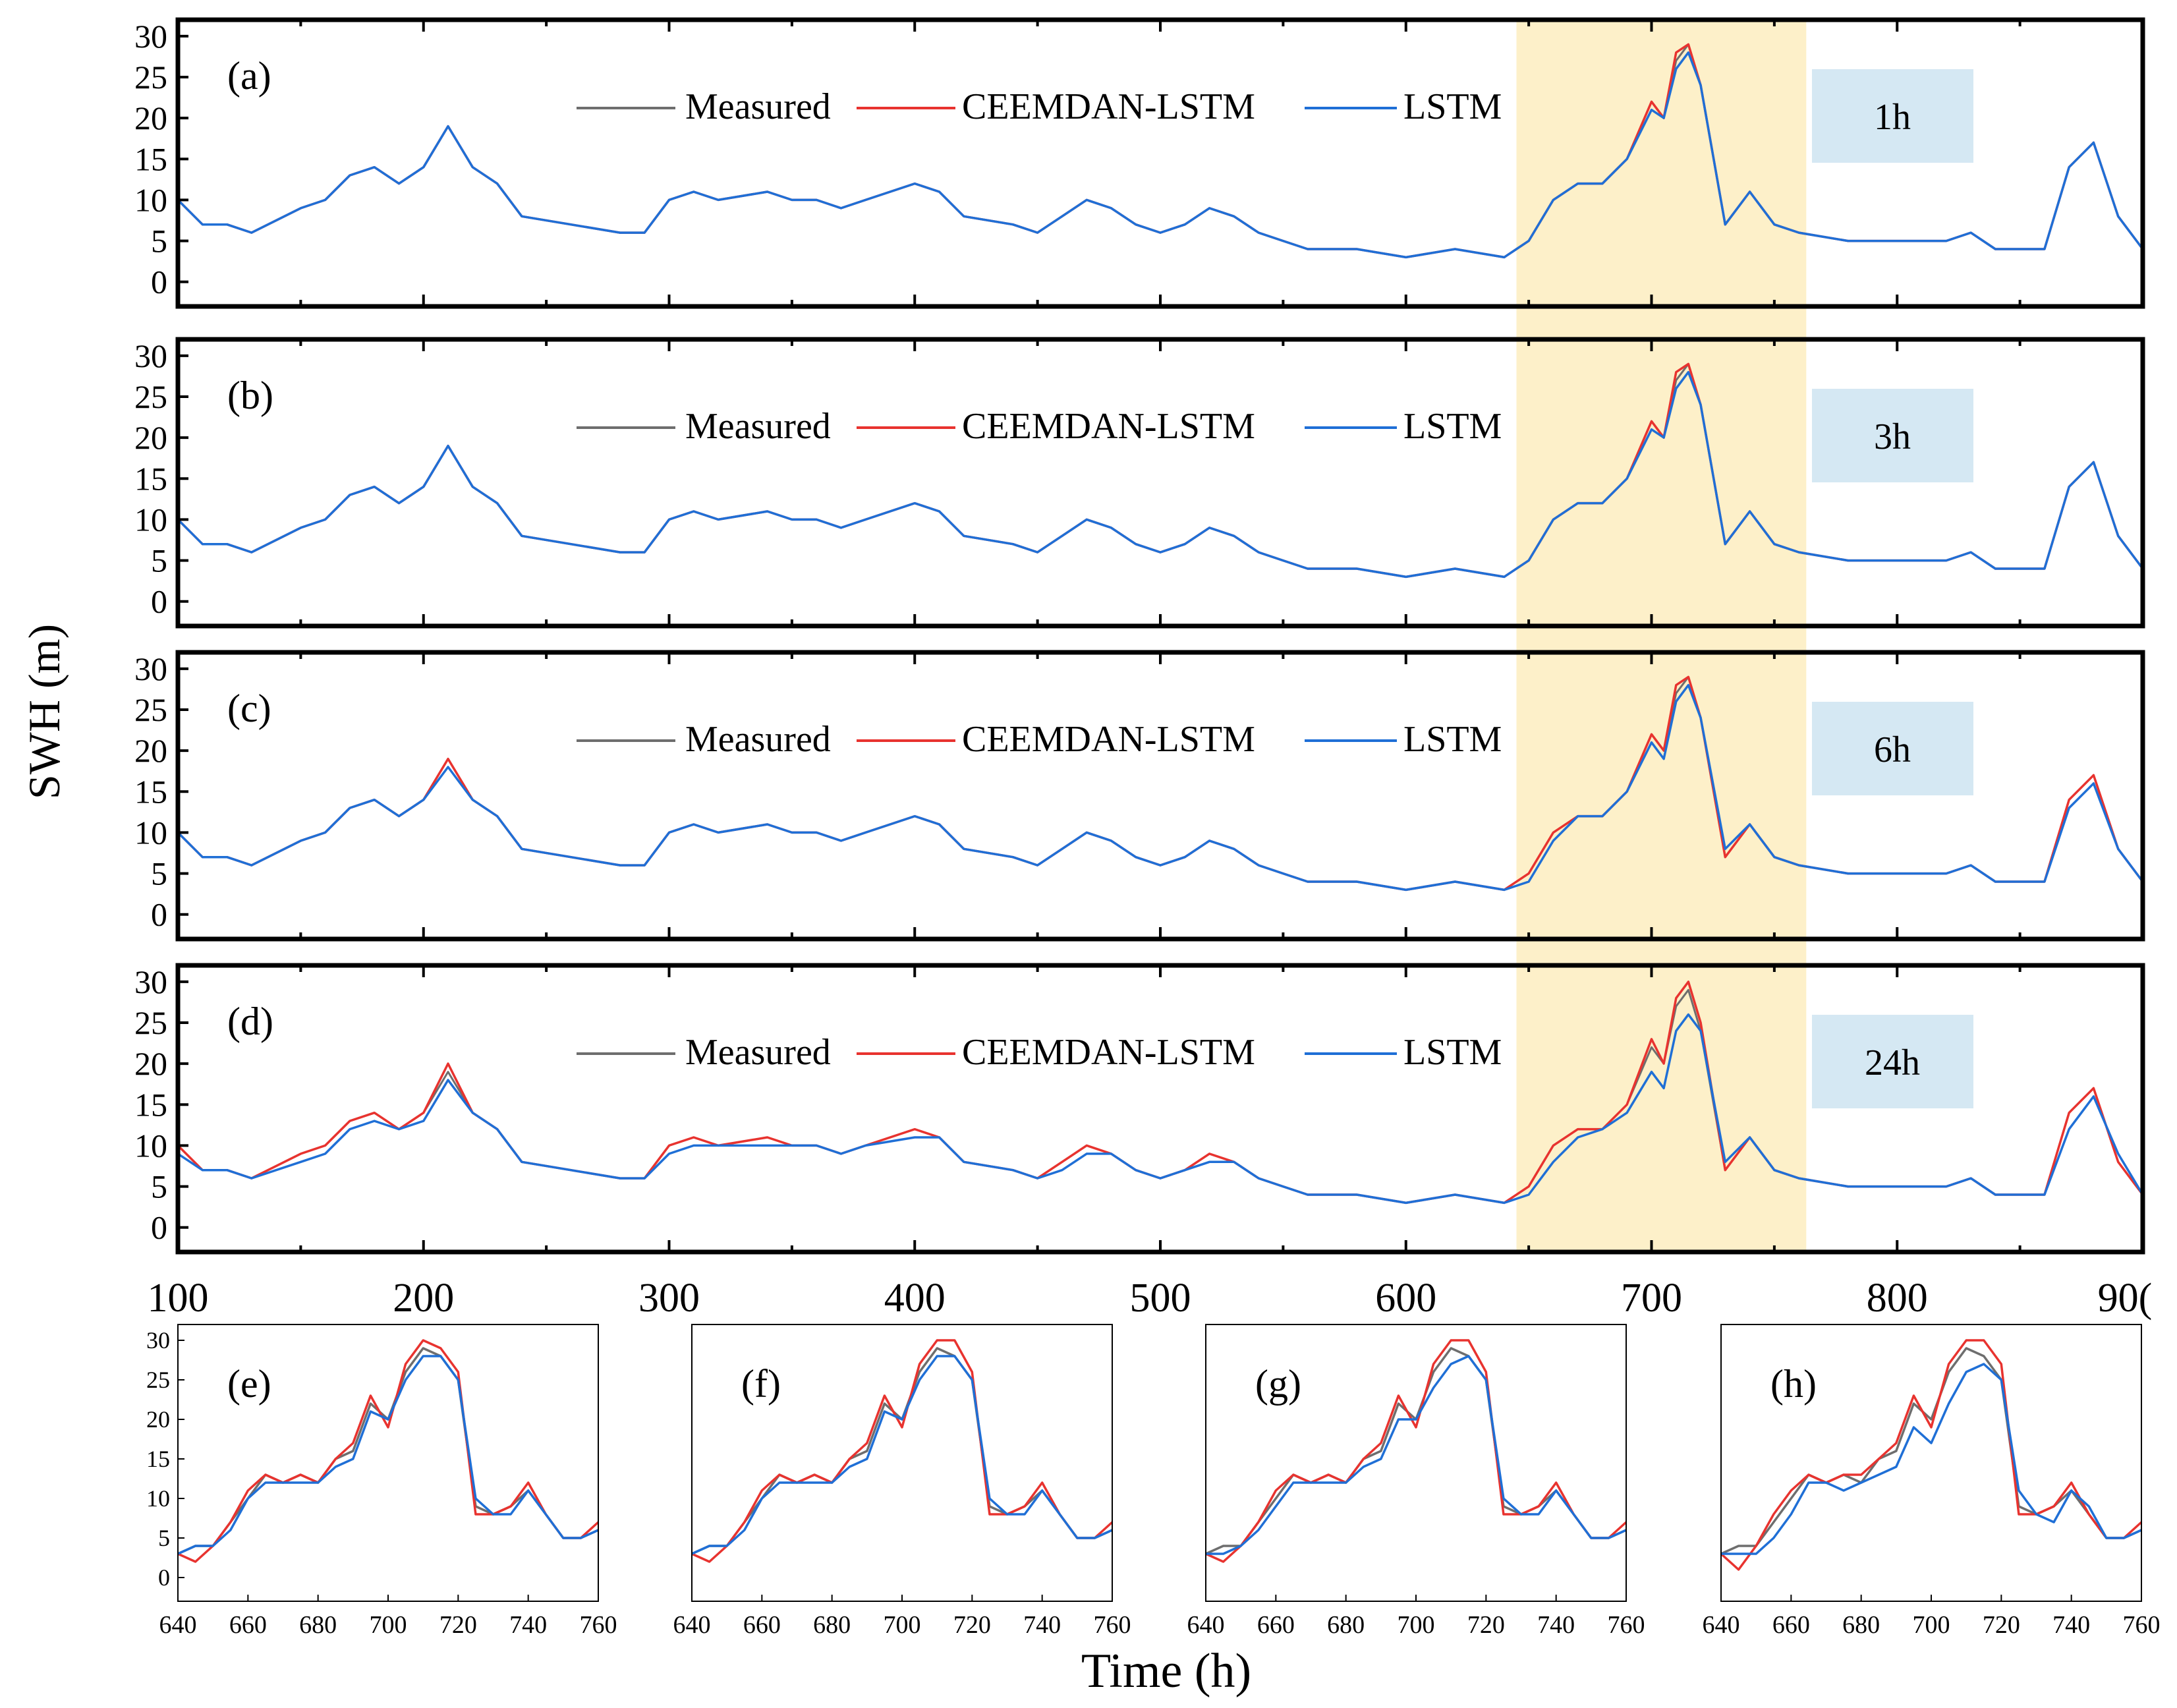 The image size is (2177, 1708). I want to click on horizon-label: 6h, so click(1892, 750).